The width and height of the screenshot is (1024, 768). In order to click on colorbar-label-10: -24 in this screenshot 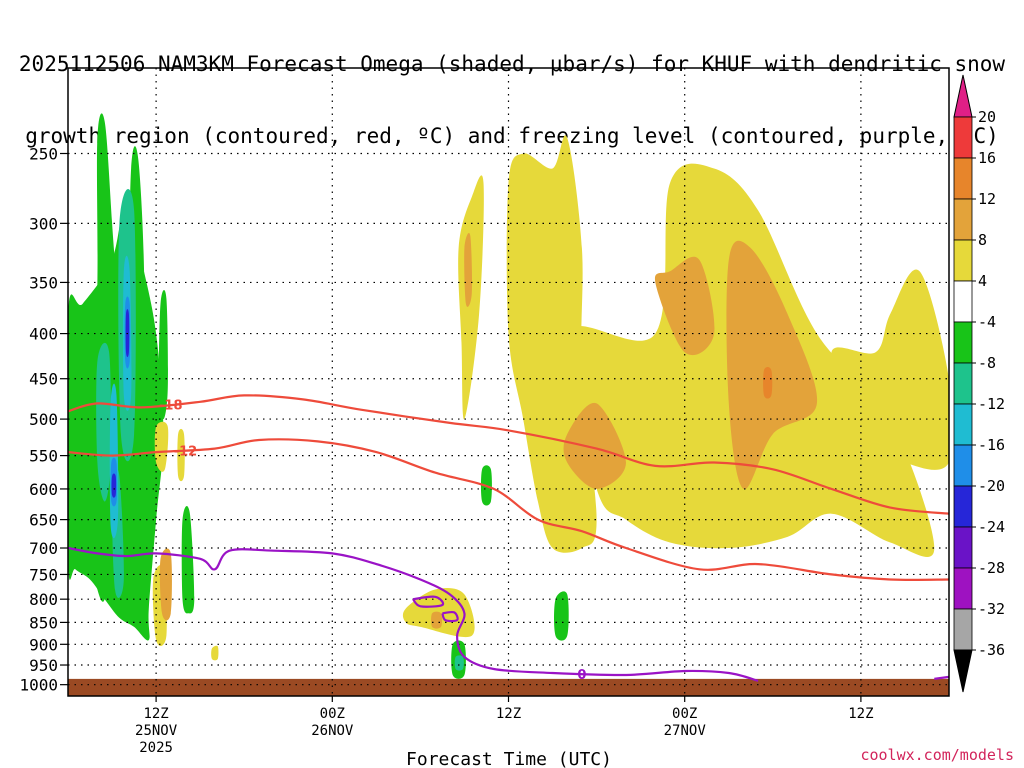, I will do `click(991, 527)`.